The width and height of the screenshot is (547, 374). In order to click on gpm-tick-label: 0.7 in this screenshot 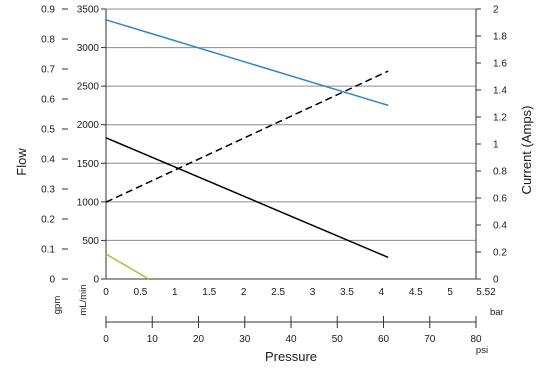, I will do `click(48, 70)`.